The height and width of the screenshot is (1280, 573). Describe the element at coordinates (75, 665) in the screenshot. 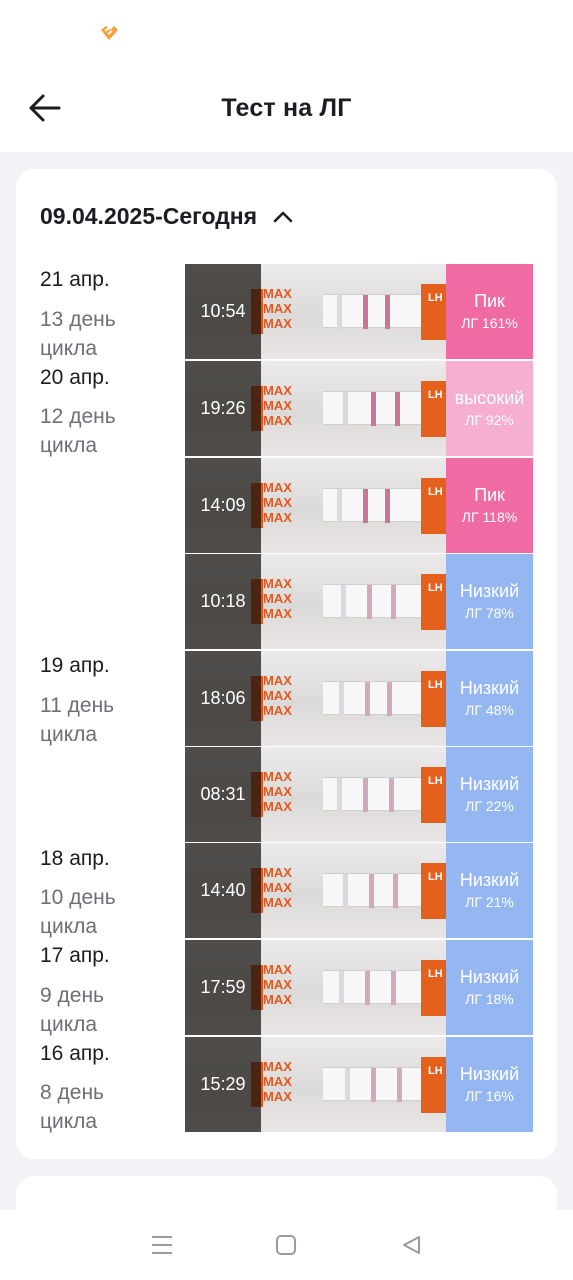

I see `day-date: 19 апр.` at that location.